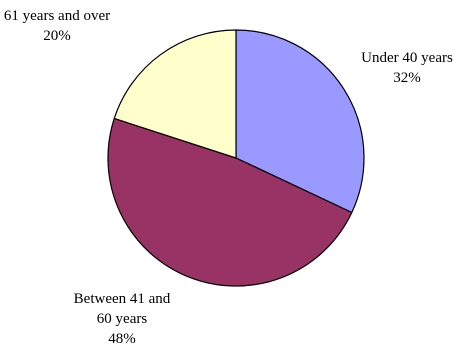 The height and width of the screenshot is (359, 469). Describe the element at coordinates (122, 339) in the screenshot. I see `slice-percent-label: 48%` at that location.